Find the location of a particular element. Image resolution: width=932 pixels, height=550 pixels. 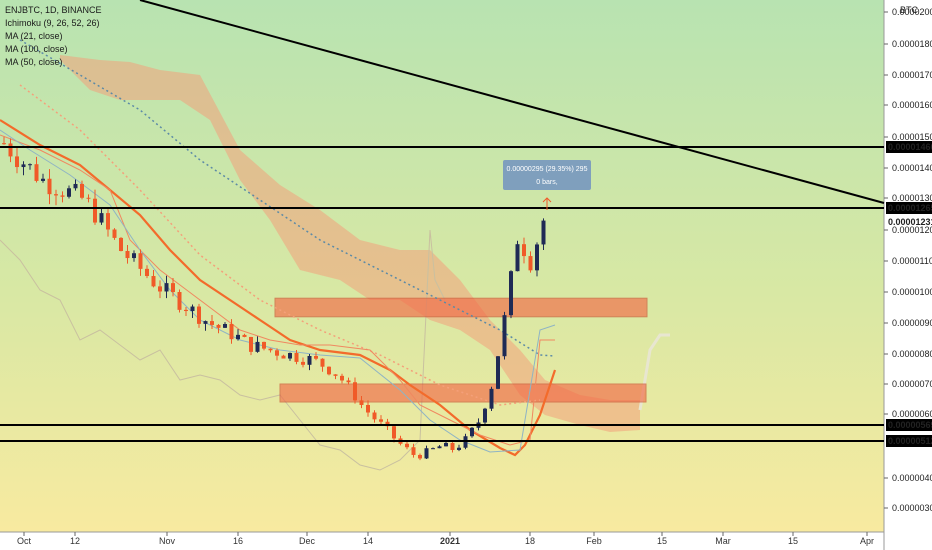

price-axis-background is located at coordinates (908, 275).